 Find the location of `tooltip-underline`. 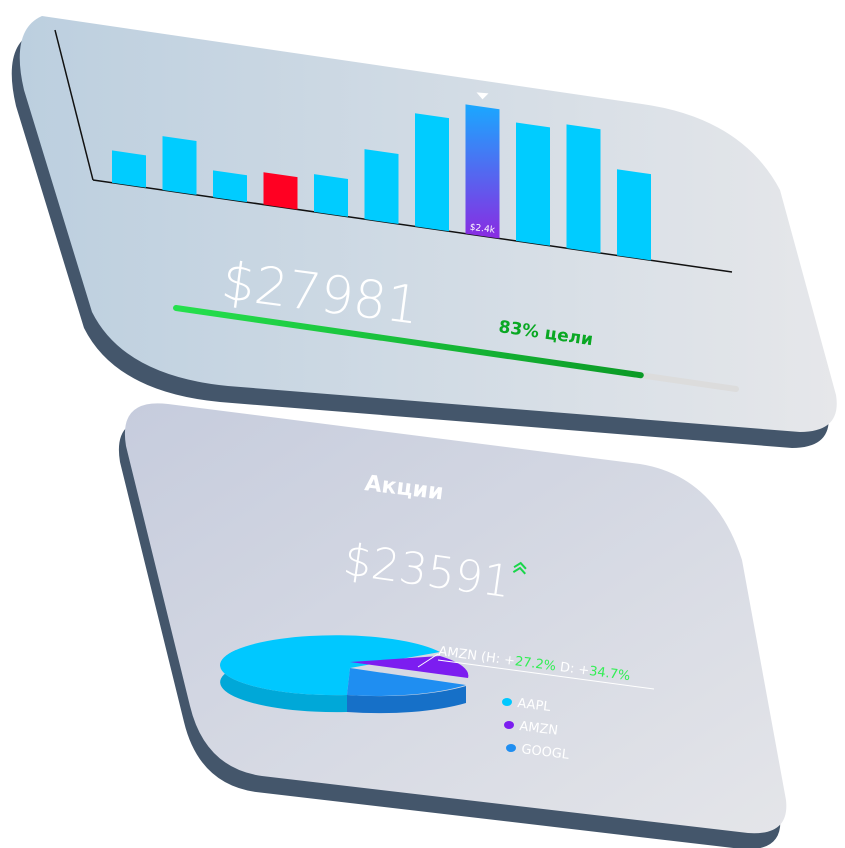

tooltip-underline is located at coordinates (546, 674).